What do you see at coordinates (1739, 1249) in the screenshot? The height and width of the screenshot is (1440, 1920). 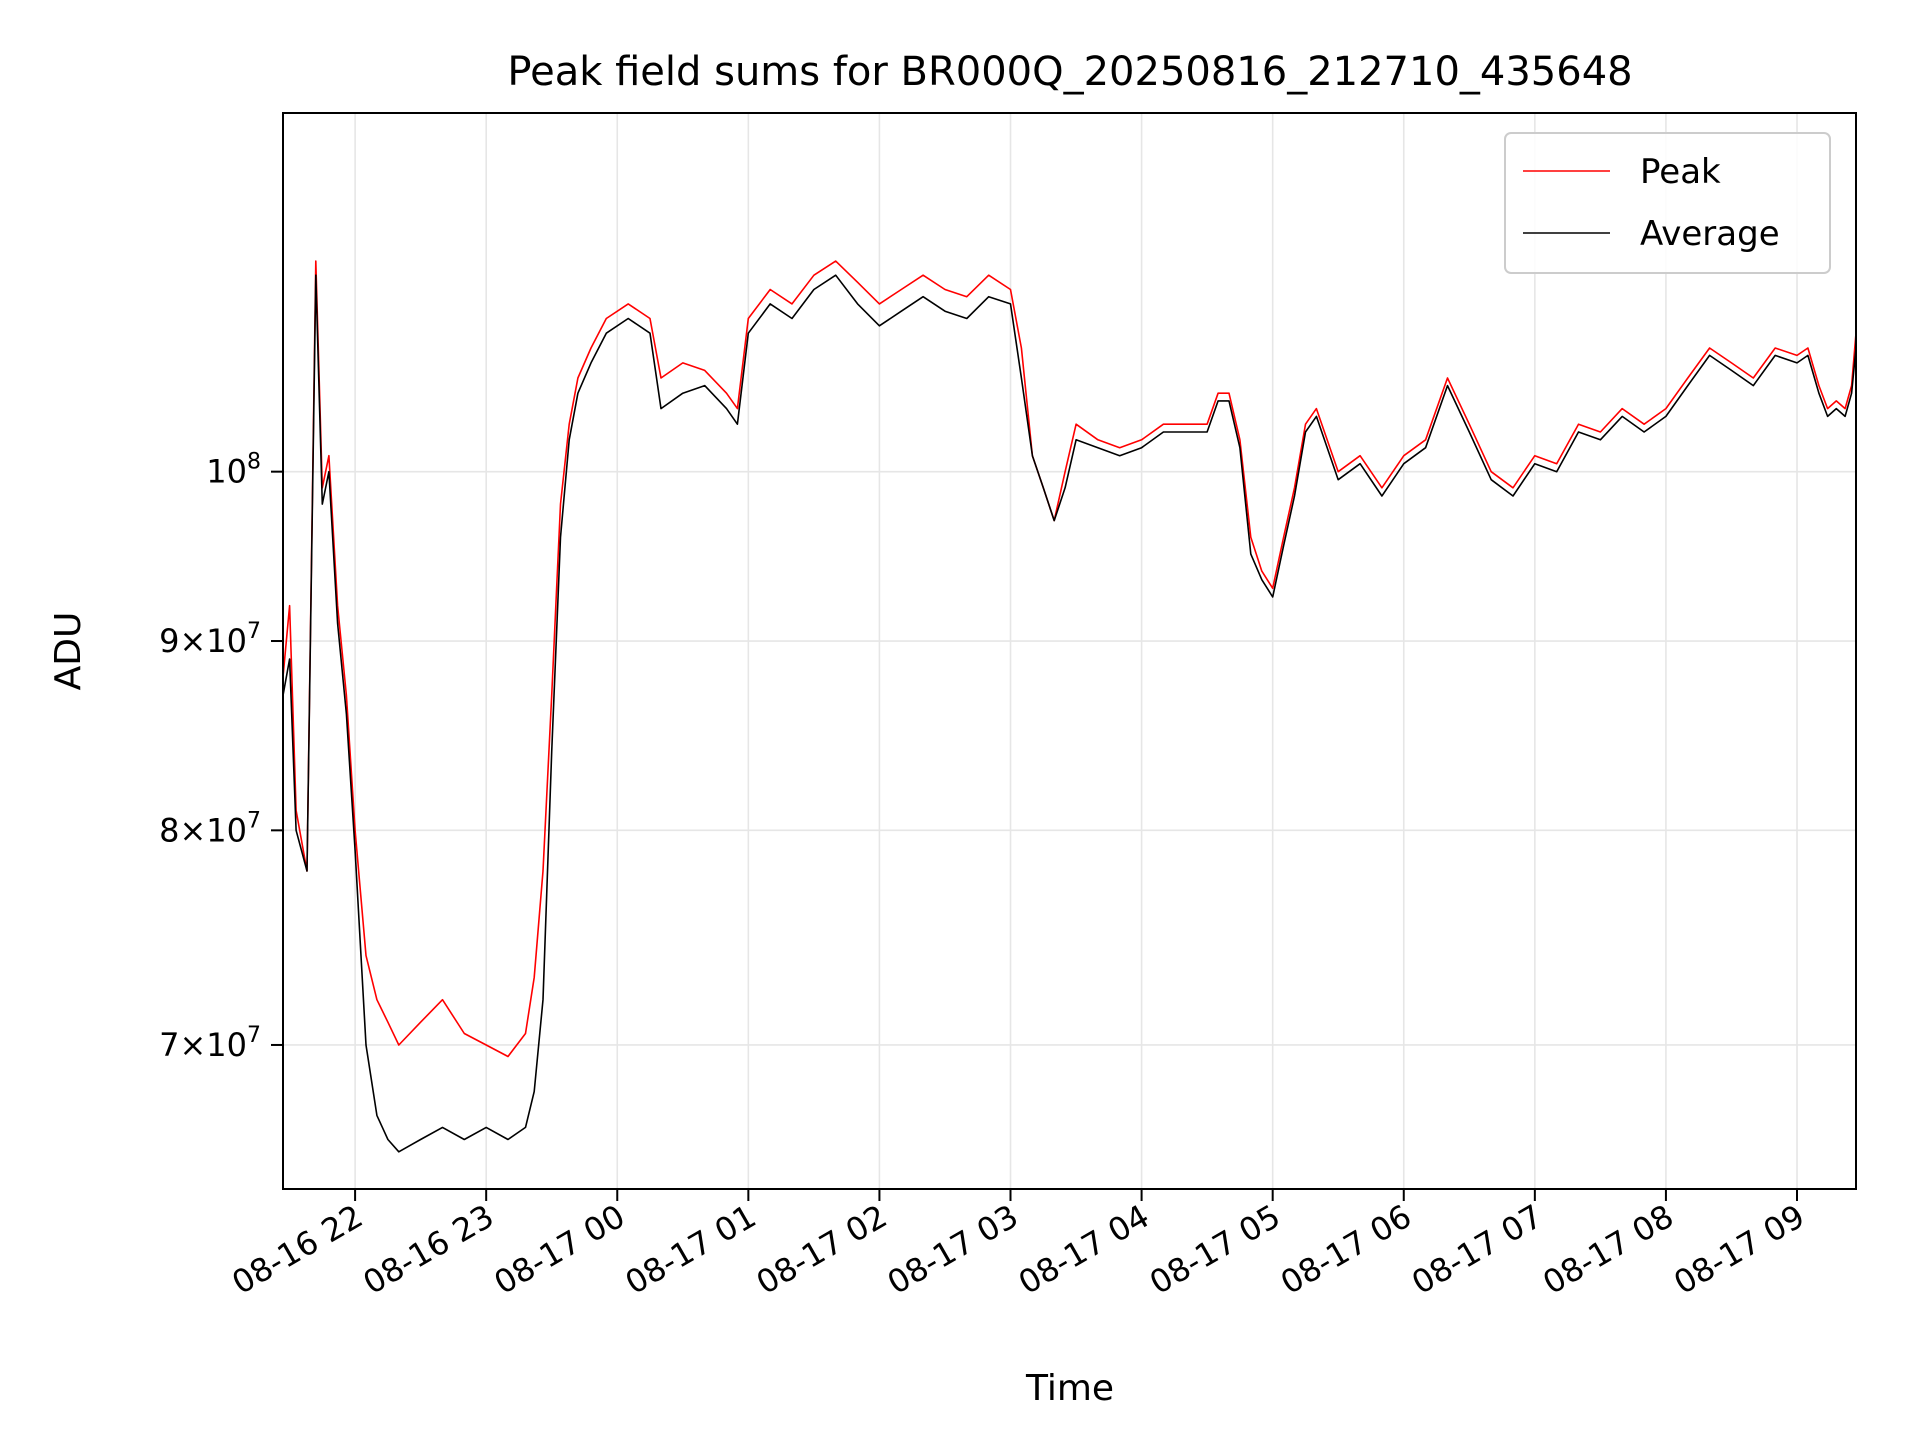 I see `x-tick-label: 08-17 09` at bounding box center [1739, 1249].